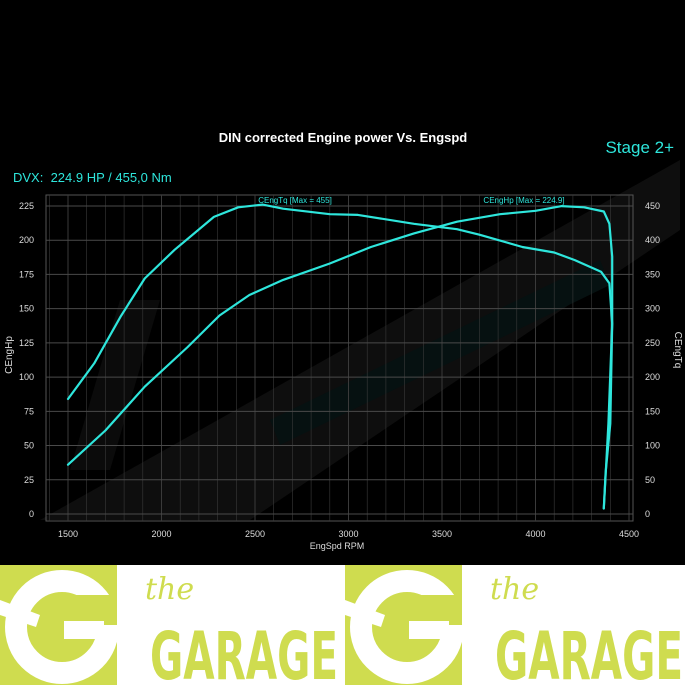 This screenshot has width=685, height=685. Describe the element at coordinates (161, 534) in the screenshot. I see `x-tick-label: 2000` at that location.